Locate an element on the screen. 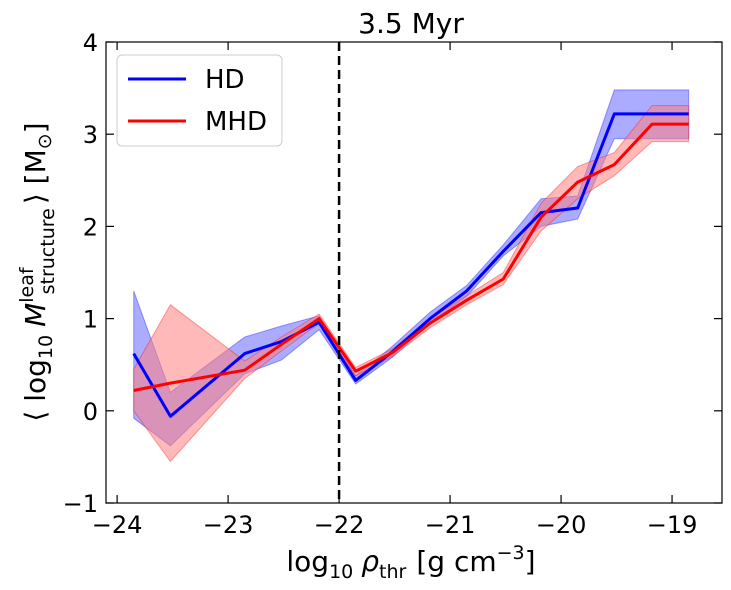 This screenshot has height=590, width=731. y-tick-label: 1 is located at coordinates (90, 320).